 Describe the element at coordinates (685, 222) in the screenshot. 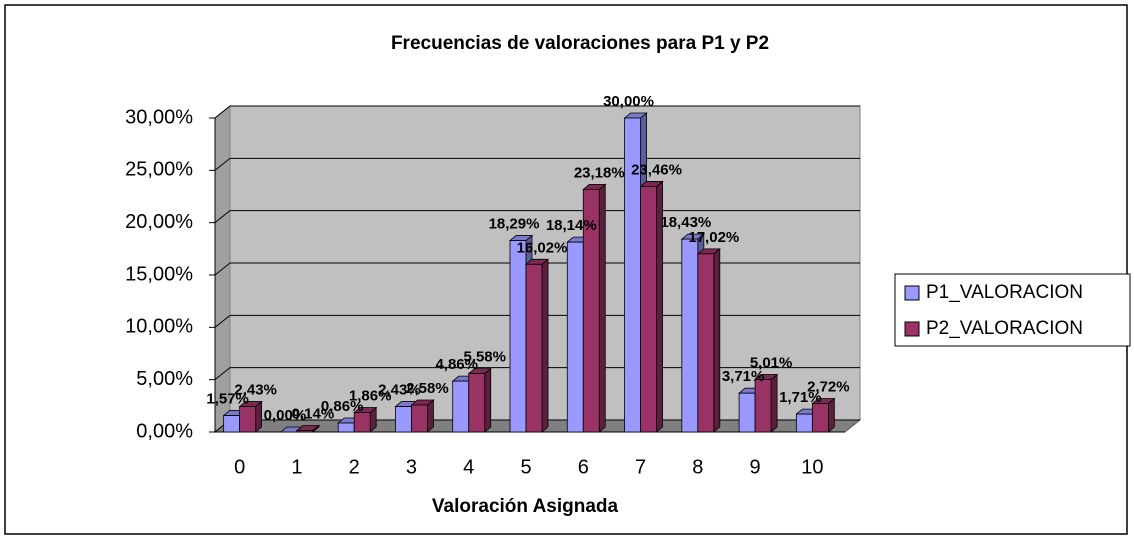

I see `data-label: 18,43%` at that location.